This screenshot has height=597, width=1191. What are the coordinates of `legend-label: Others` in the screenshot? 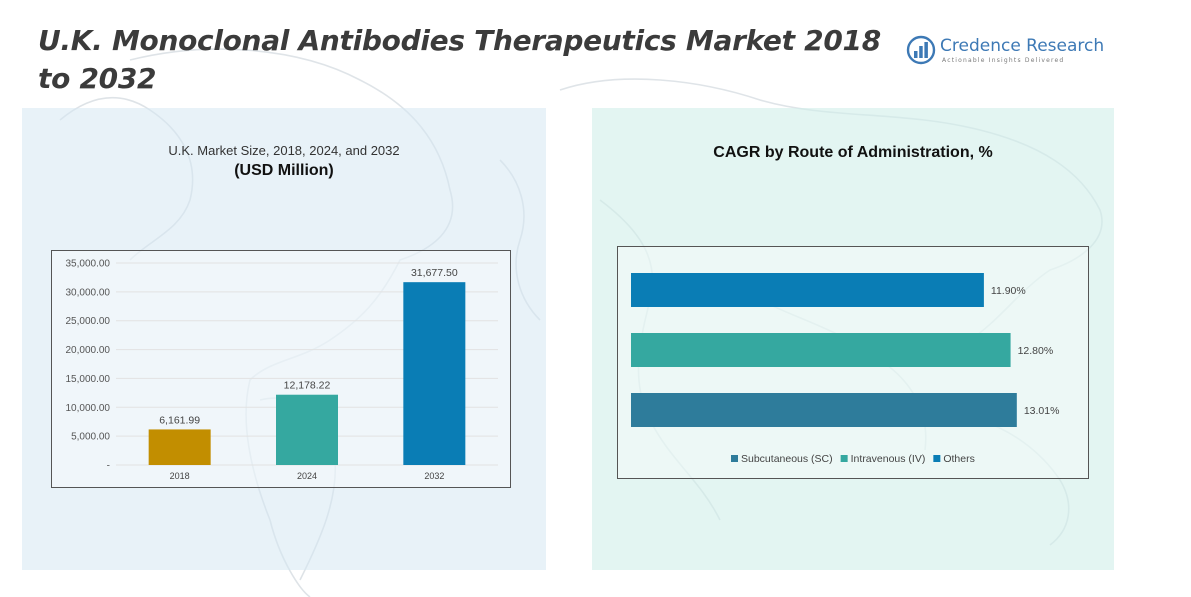 It's located at (959, 459).